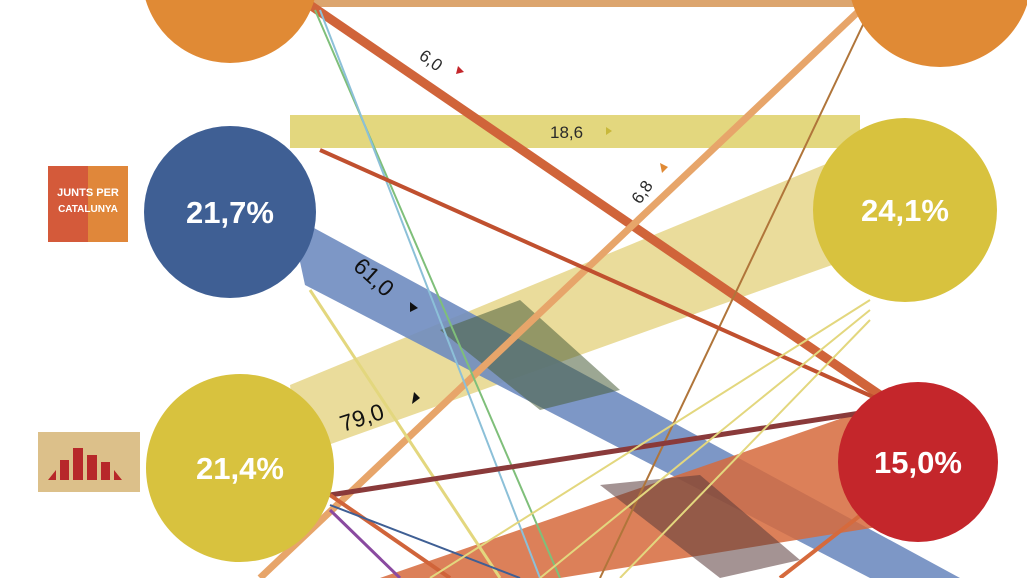  I want to click on svg-text: CATALUNYA, so click(88, 209).